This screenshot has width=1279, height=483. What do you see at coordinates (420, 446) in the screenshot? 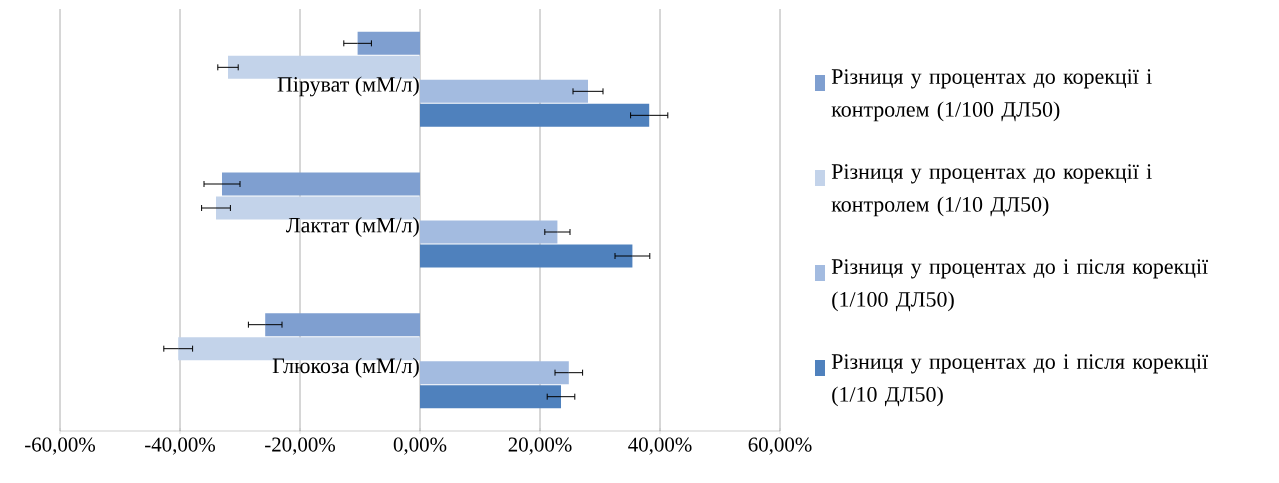
I see `x-tick-label: 0,00%` at bounding box center [420, 446].